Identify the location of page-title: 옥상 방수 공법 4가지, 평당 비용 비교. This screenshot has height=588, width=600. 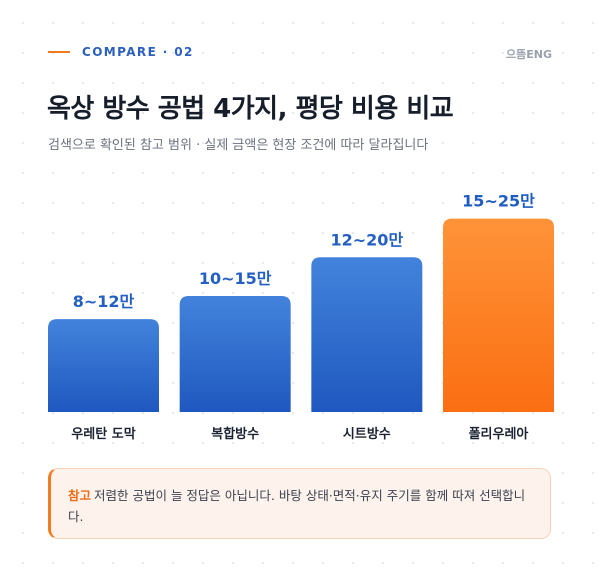
(250, 109).